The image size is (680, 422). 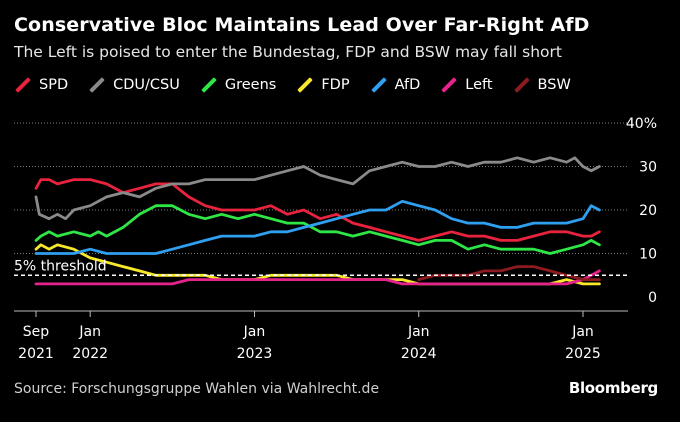 I want to click on legend: SPD CDU/CSU Greens FDP AfD Left BSW, so click(x=302, y=85).